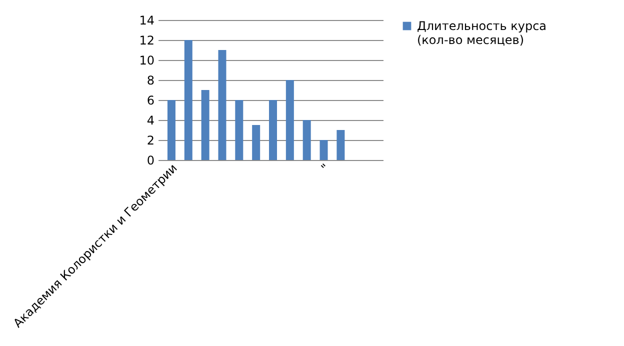  What do you see at coordinates (482, 33) in the screenshot?
I see `legend-label: Длительность курса (кол-во месяцев)` at bounding box center [482, 33].